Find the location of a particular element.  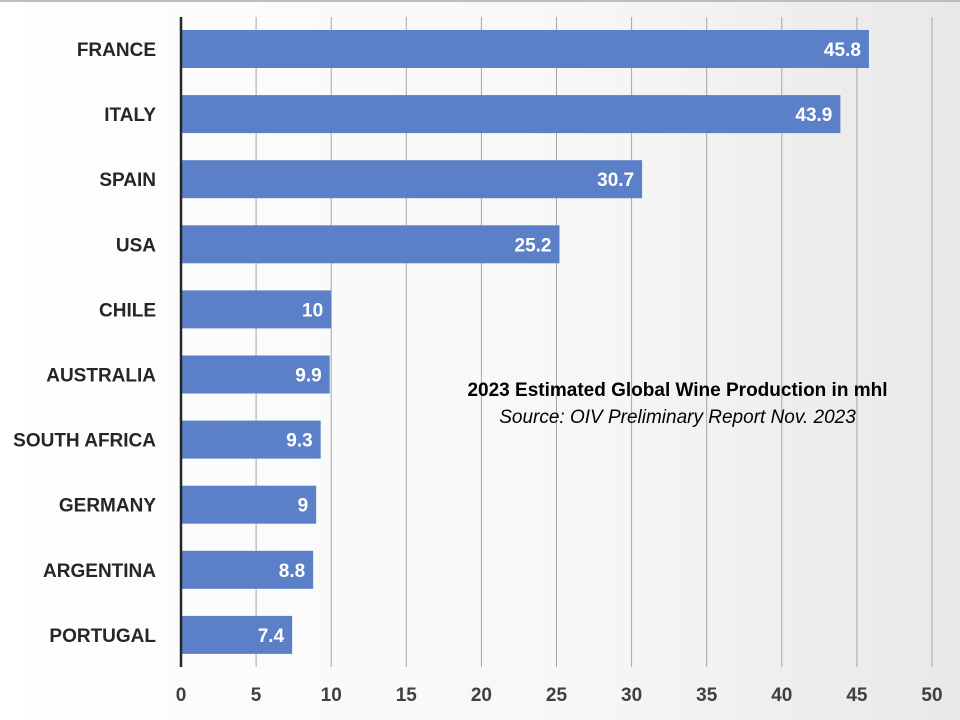

category-label: AUSTRALIA is located at coordinates (101, 376).